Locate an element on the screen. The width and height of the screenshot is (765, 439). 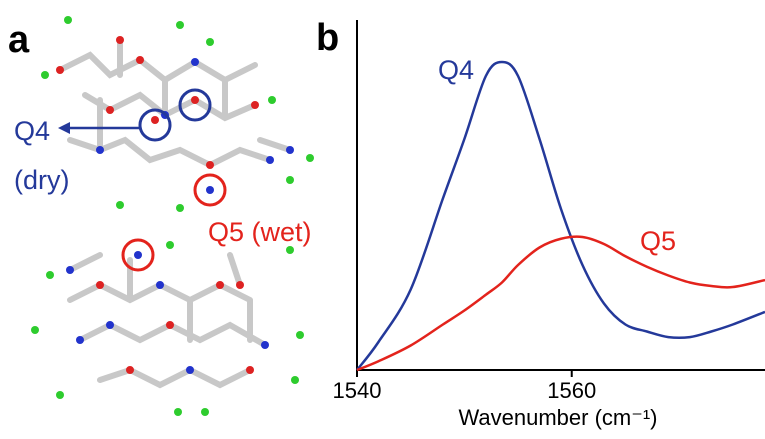
annotation: (dry) is located at coordinates (42, 180).